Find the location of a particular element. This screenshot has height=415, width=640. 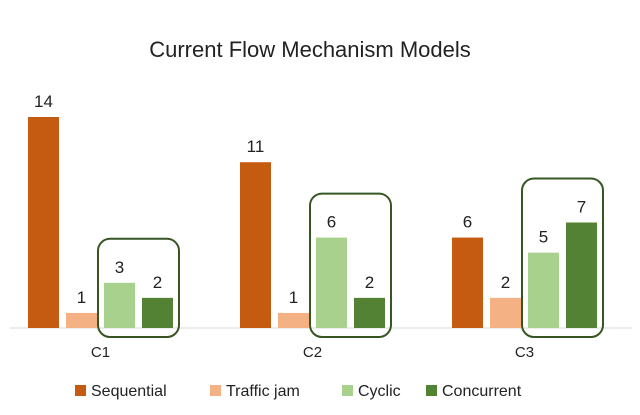

legend-label-cyclic: Cyclic is located at coordinates (379, 391).